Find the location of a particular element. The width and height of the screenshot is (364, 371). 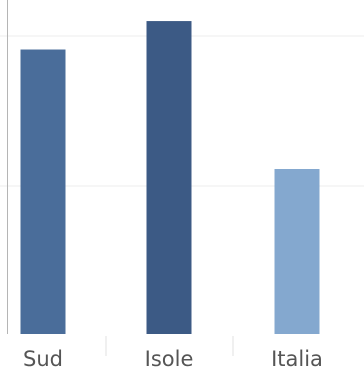

x-tick-label-isole: Isole is located at coordinates (169, 359).